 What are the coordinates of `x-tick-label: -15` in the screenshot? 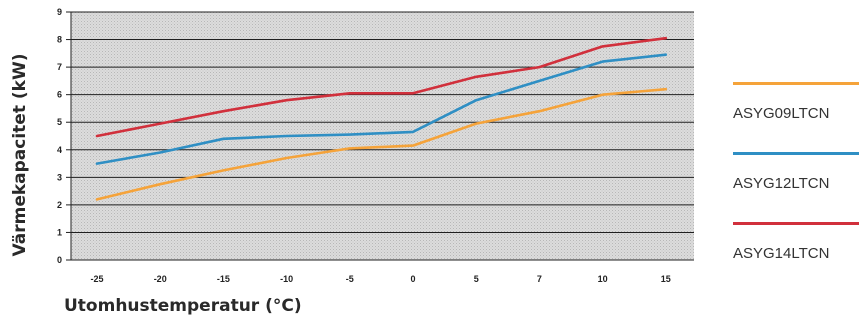 It's located at (223, 279).